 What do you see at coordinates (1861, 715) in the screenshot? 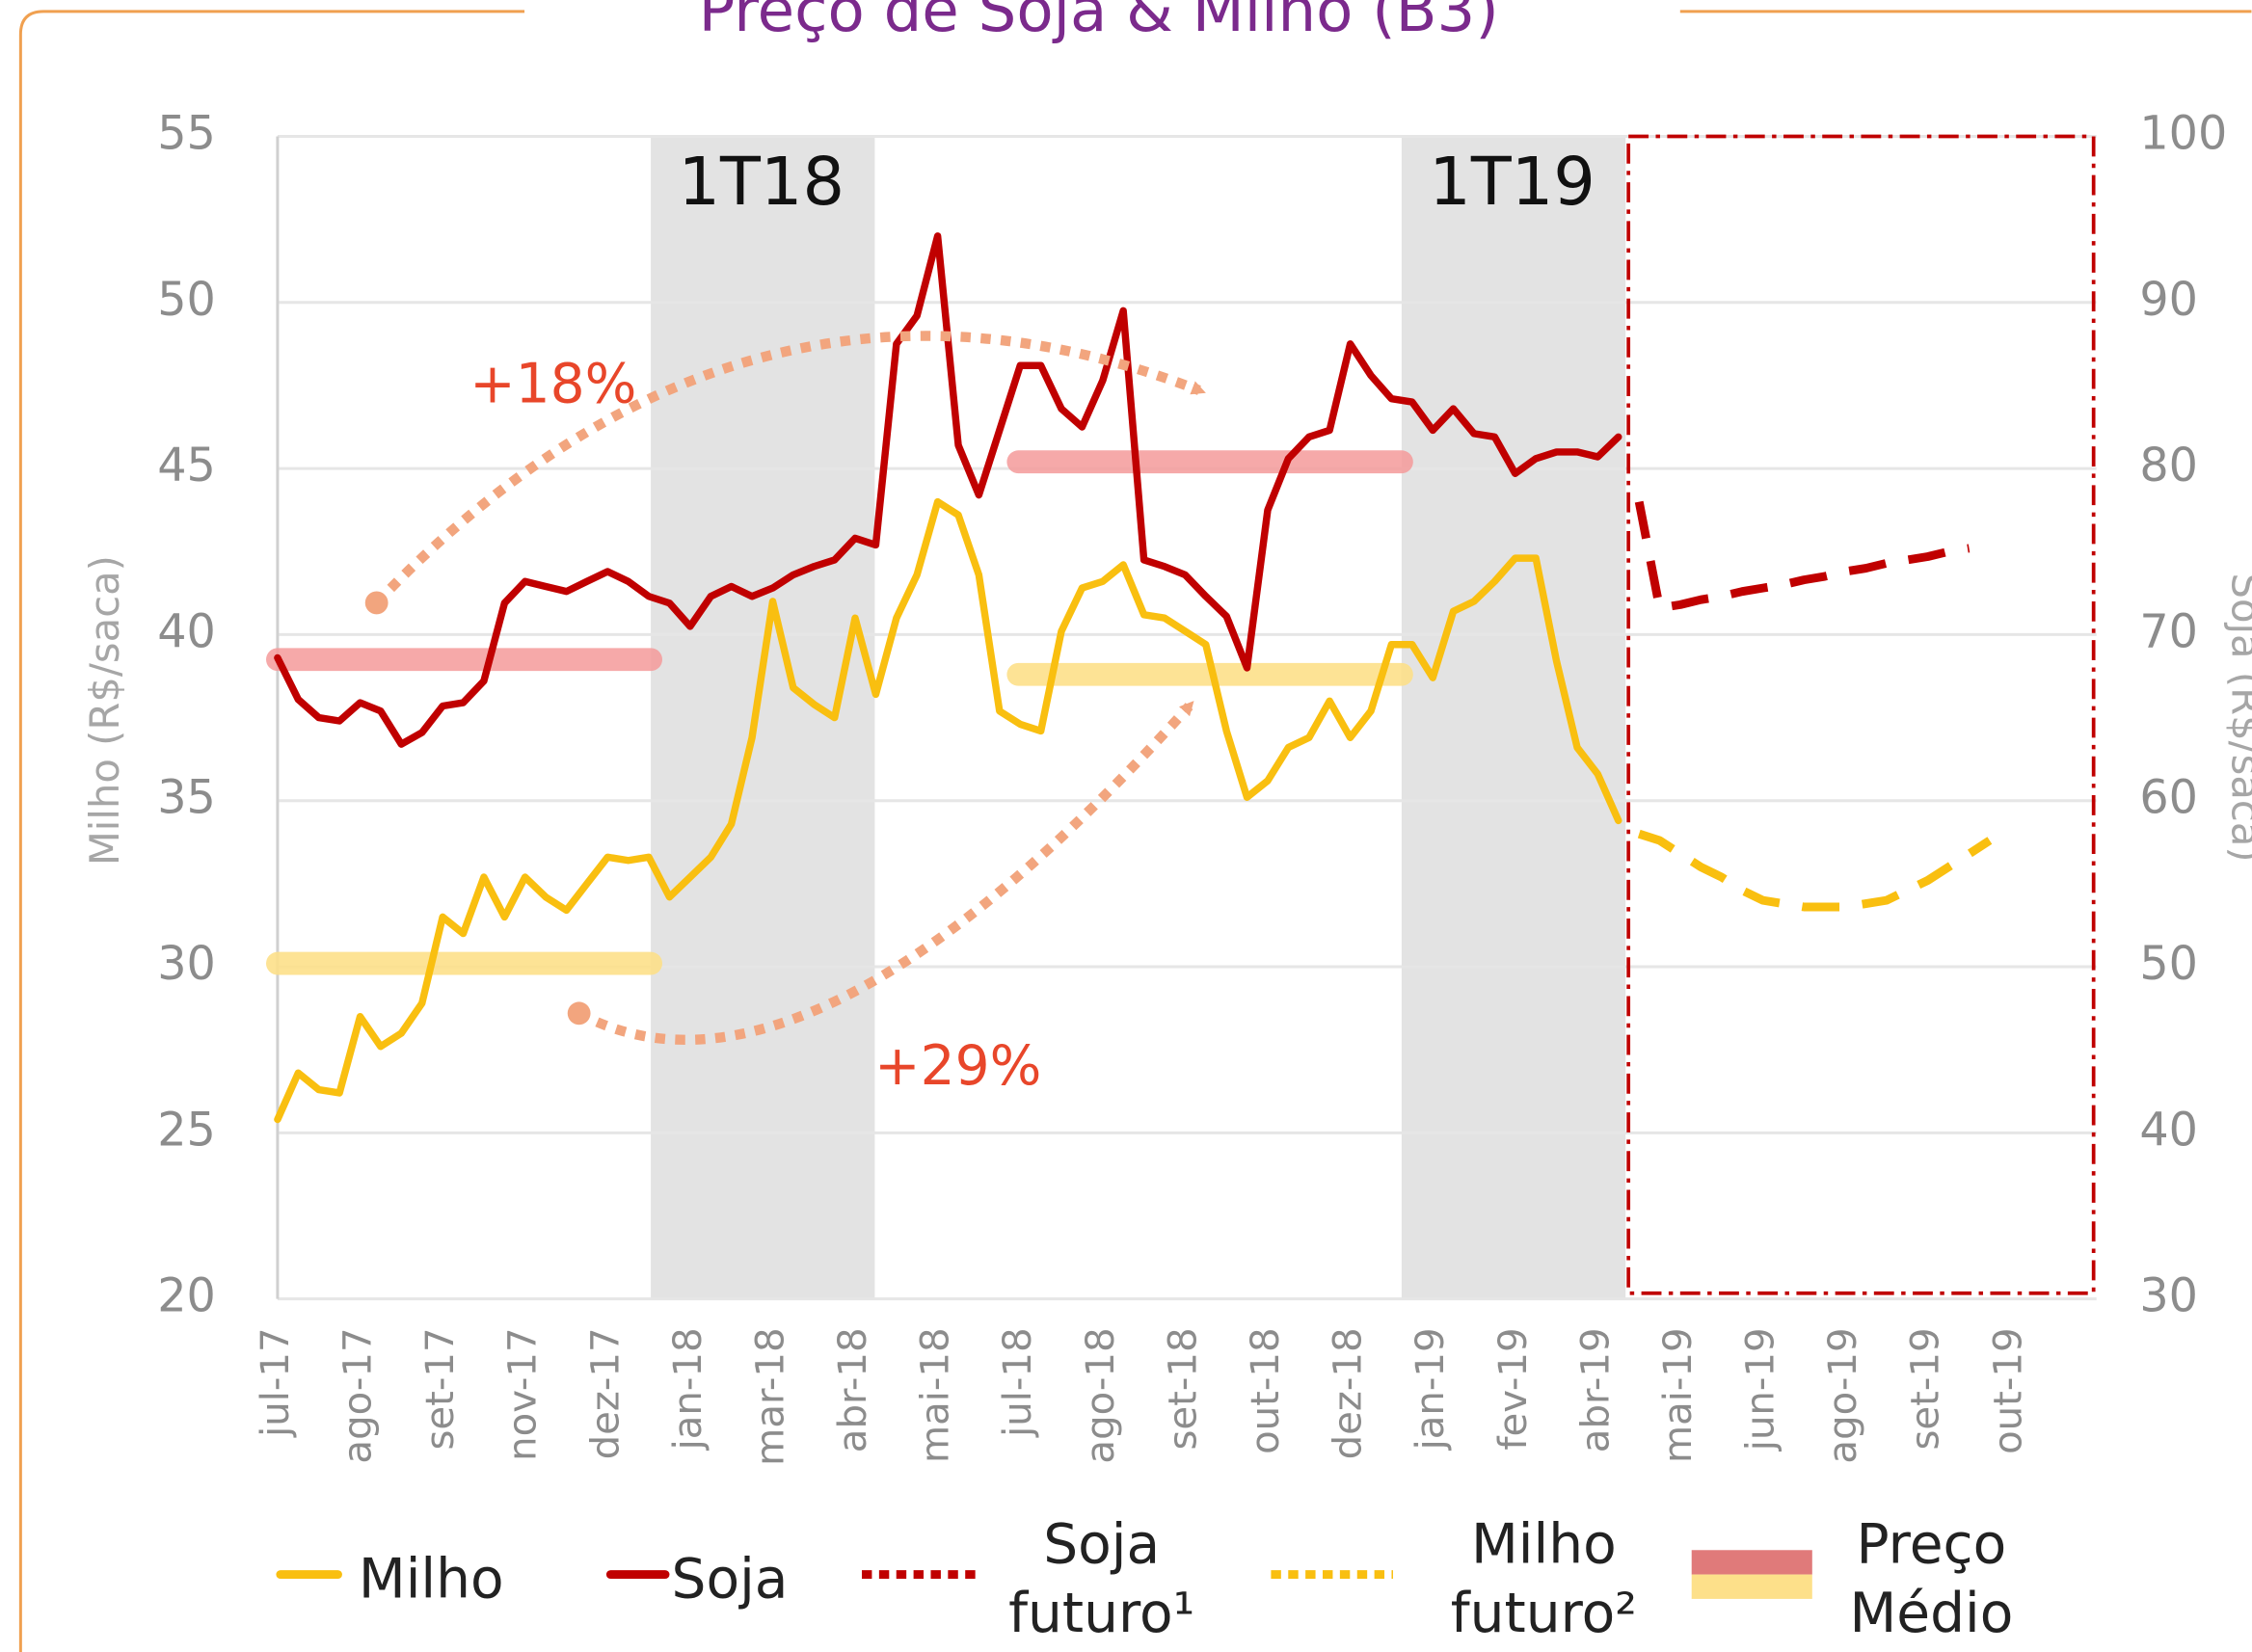
I see `forecast-box` at bounding box center [1861, 715].